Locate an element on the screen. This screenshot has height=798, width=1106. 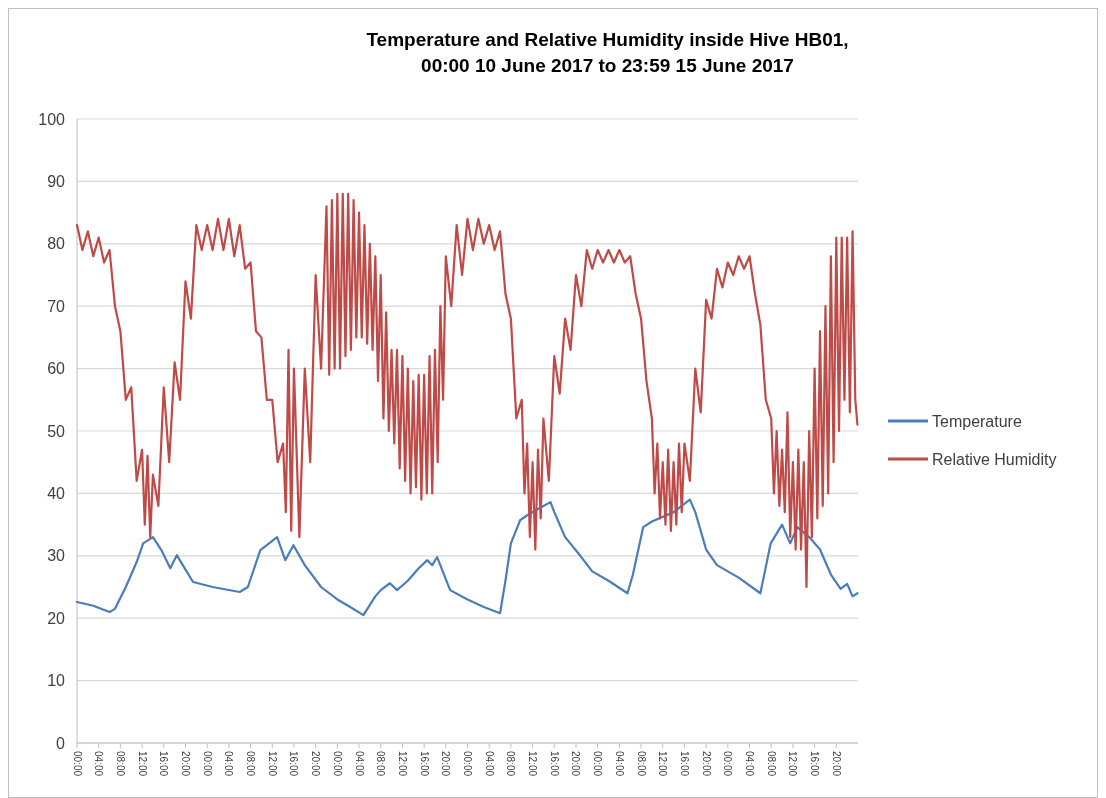
y-tick-label: 50 is located at coordinates (56, 431).